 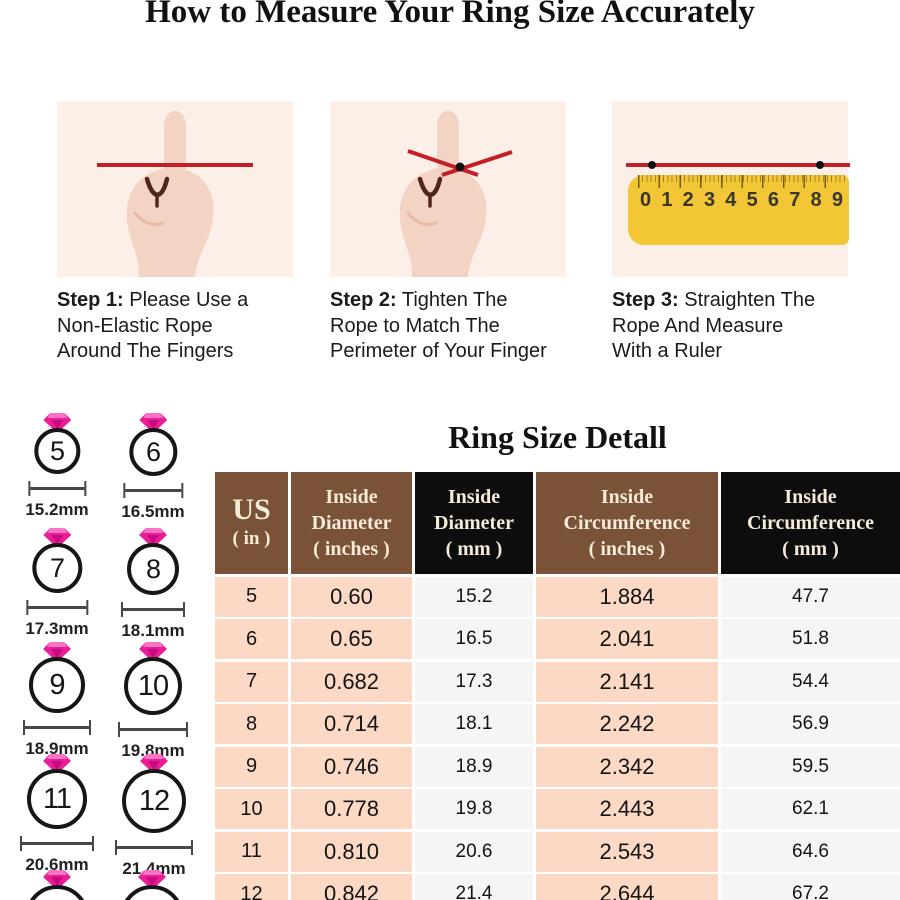 I want to click on ring-diameter-label: 16.5mm, so click(x=153, y=511).